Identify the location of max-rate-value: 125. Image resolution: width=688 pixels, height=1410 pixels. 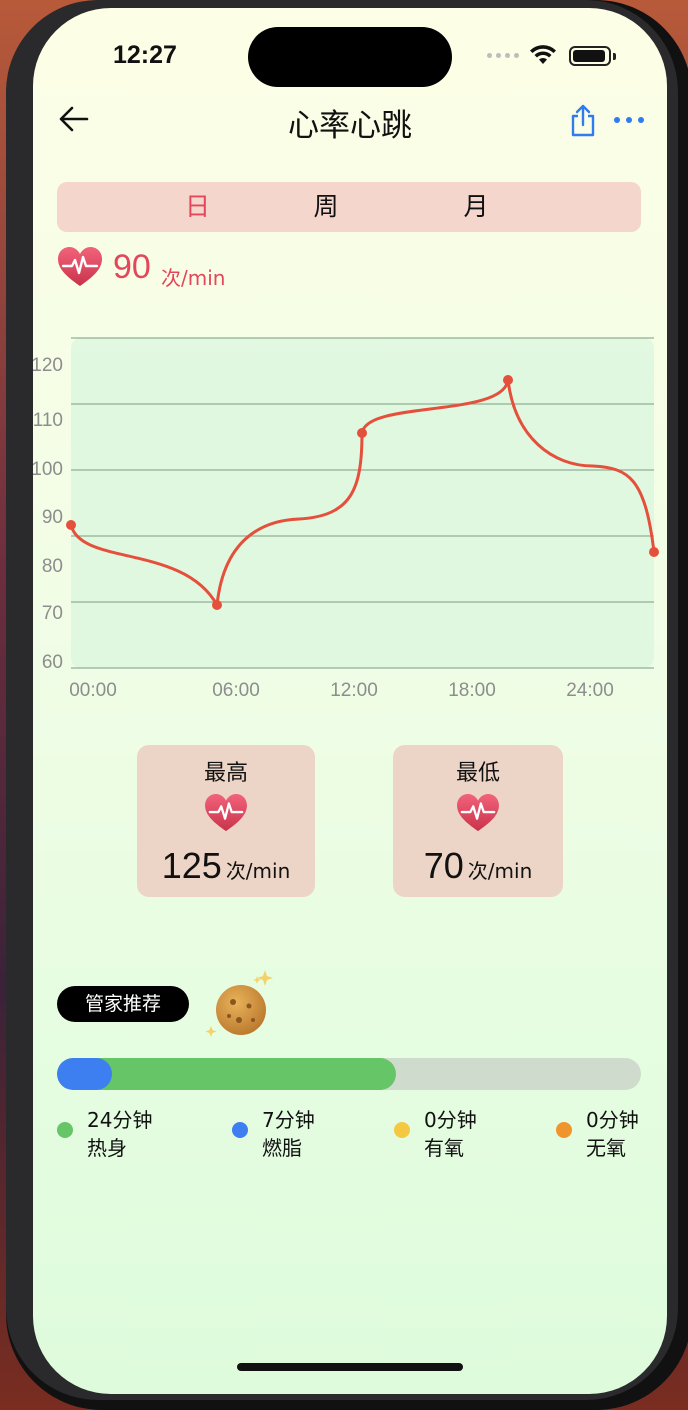
(191, 865).